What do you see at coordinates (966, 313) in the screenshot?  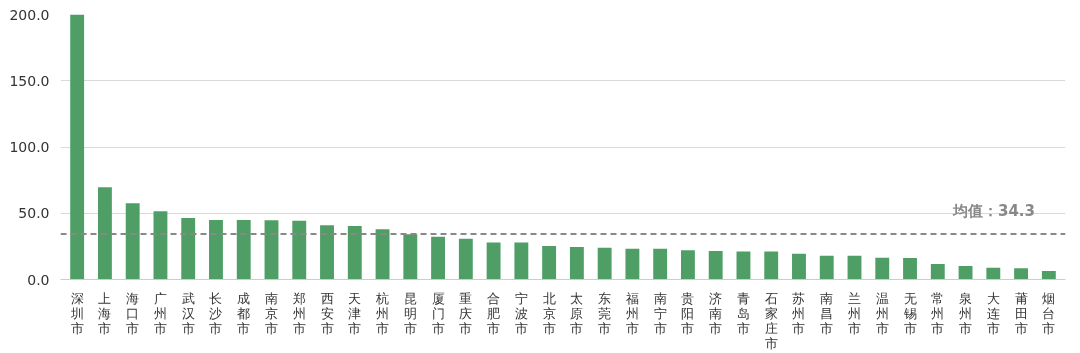 I see `x-tick-label: 泉州市` at bounding box center [966, 313].